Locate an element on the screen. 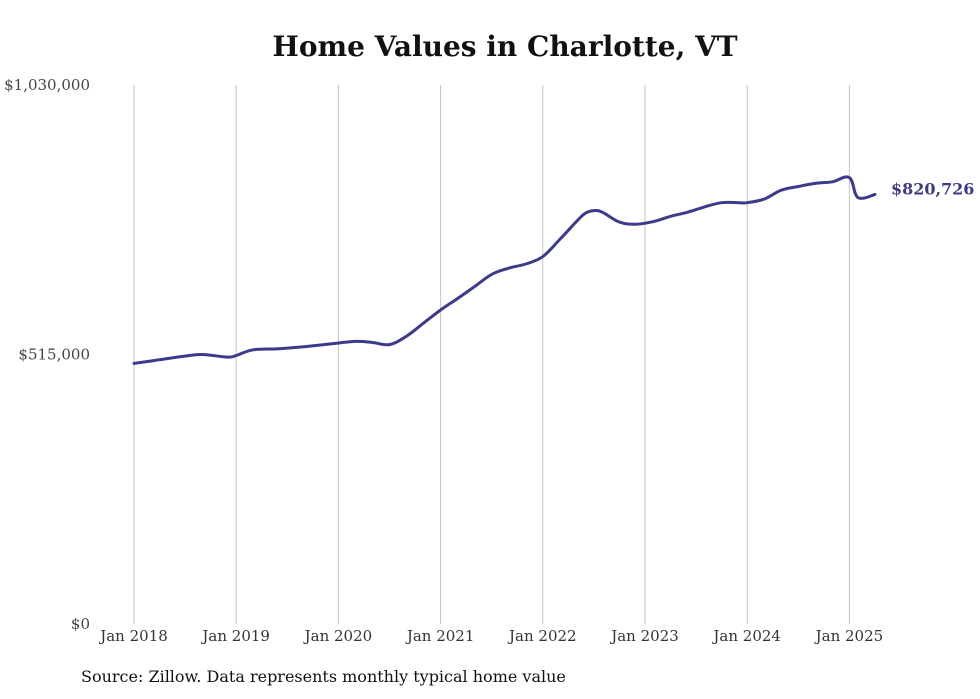 Image resolution: width=980 pixels, height=699 pixels. y-tick-label: $515,000 is located at coordinates (54, 355).